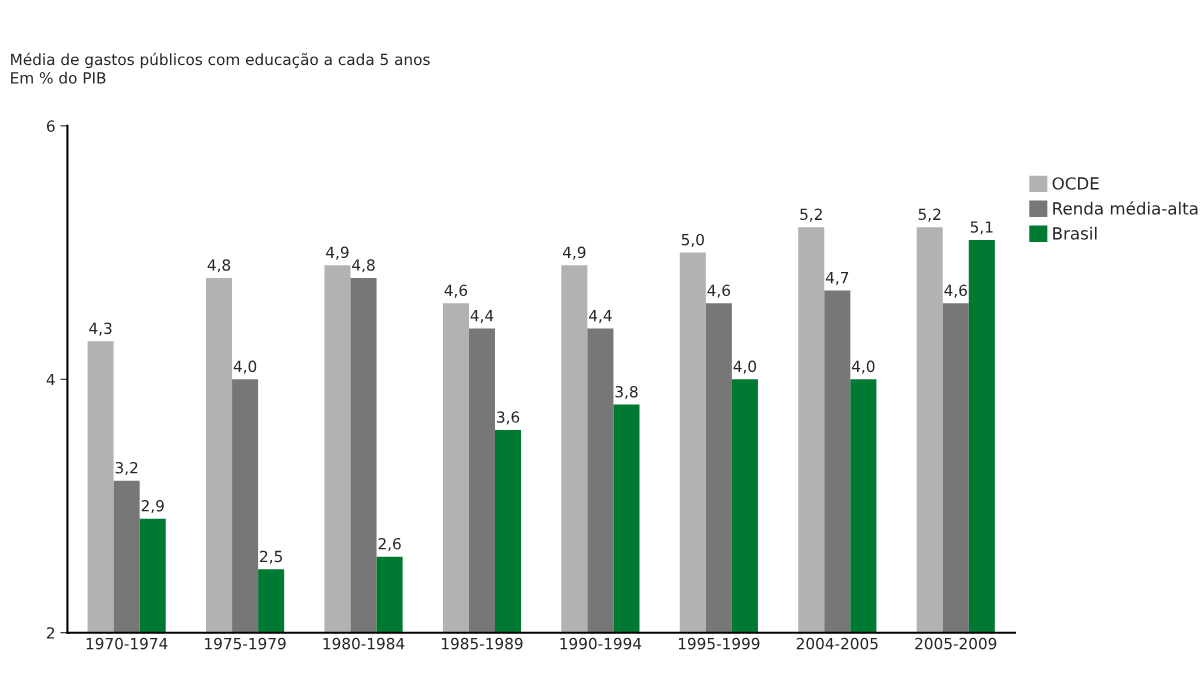 The image size is (1204, 684). Describe the element at coordinates (1125, 208) in the screenshot. I see `legend-label: Renda média-alta` at that location.